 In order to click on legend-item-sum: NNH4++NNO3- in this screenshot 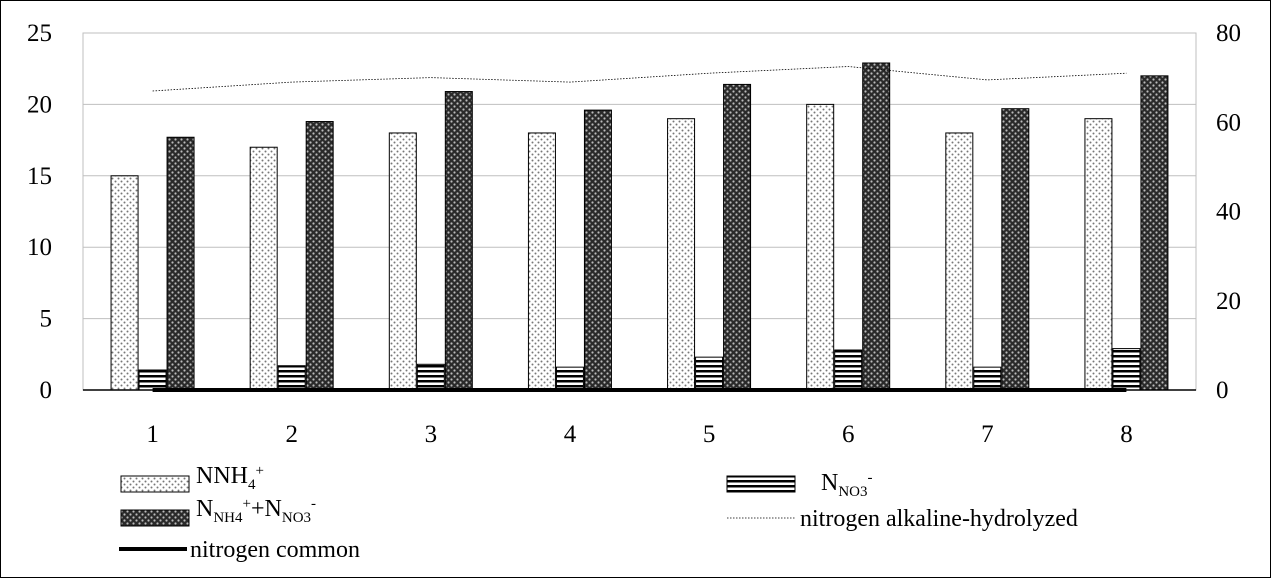, I will do `click(218, 511)`.